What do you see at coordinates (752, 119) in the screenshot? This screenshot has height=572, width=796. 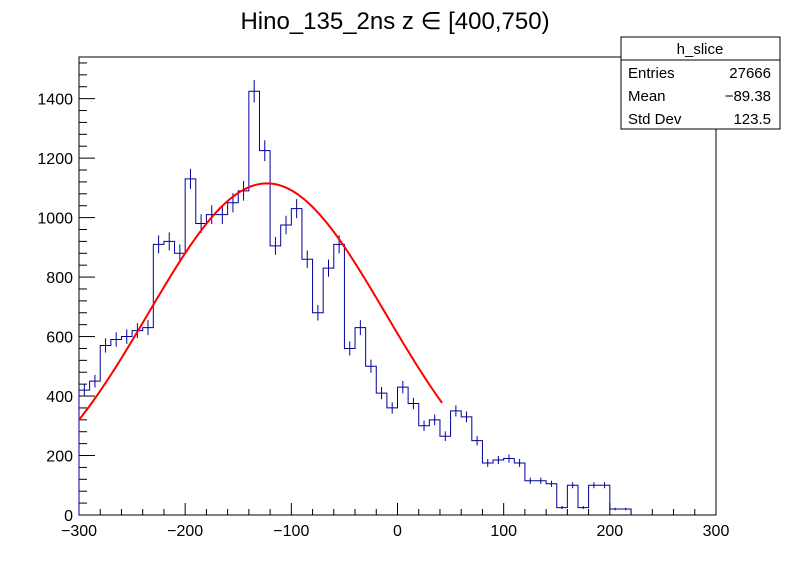 I see `stats-stddev-value: 123.5` at bounding box center [752, 119].